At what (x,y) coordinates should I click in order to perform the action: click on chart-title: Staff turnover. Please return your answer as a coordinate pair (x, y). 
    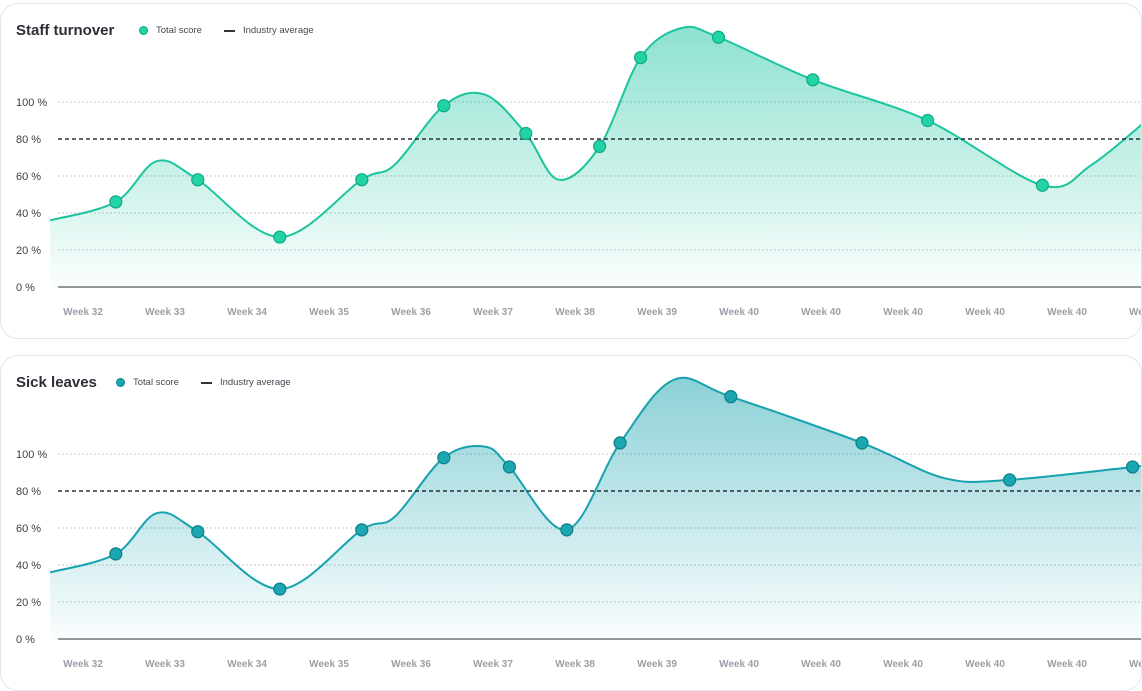
    Looking at the image, I should click on (65, 30).